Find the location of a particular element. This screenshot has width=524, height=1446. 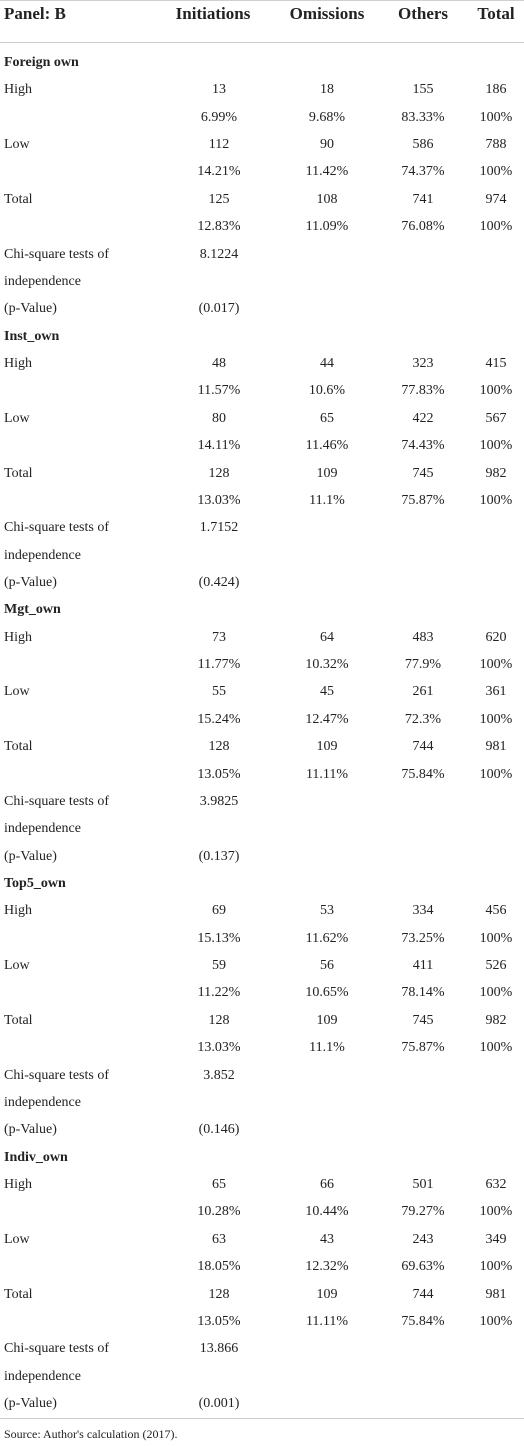

table-cell: (0.137) is located at coordinates (219, 856).